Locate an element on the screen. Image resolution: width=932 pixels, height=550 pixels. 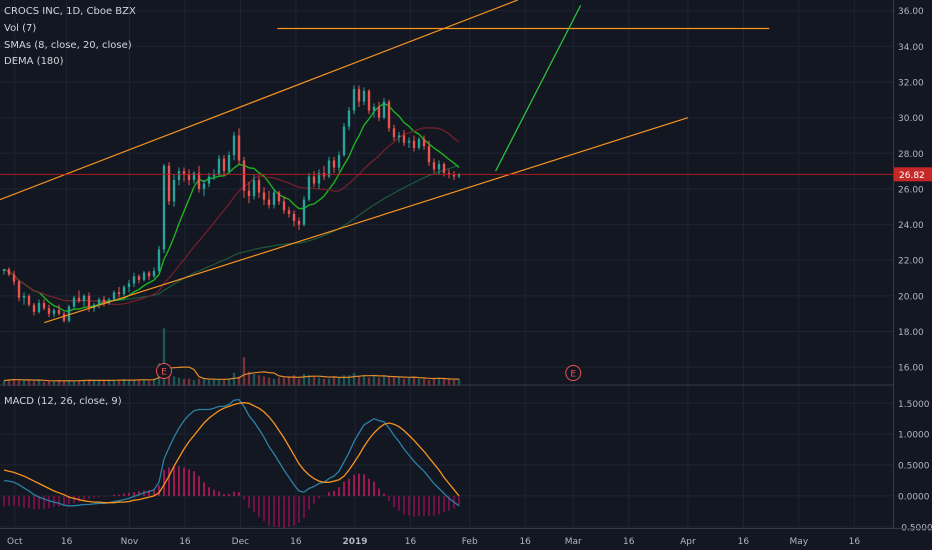
dema-legend: DEMA (180) is located at coordinates (34, 61).